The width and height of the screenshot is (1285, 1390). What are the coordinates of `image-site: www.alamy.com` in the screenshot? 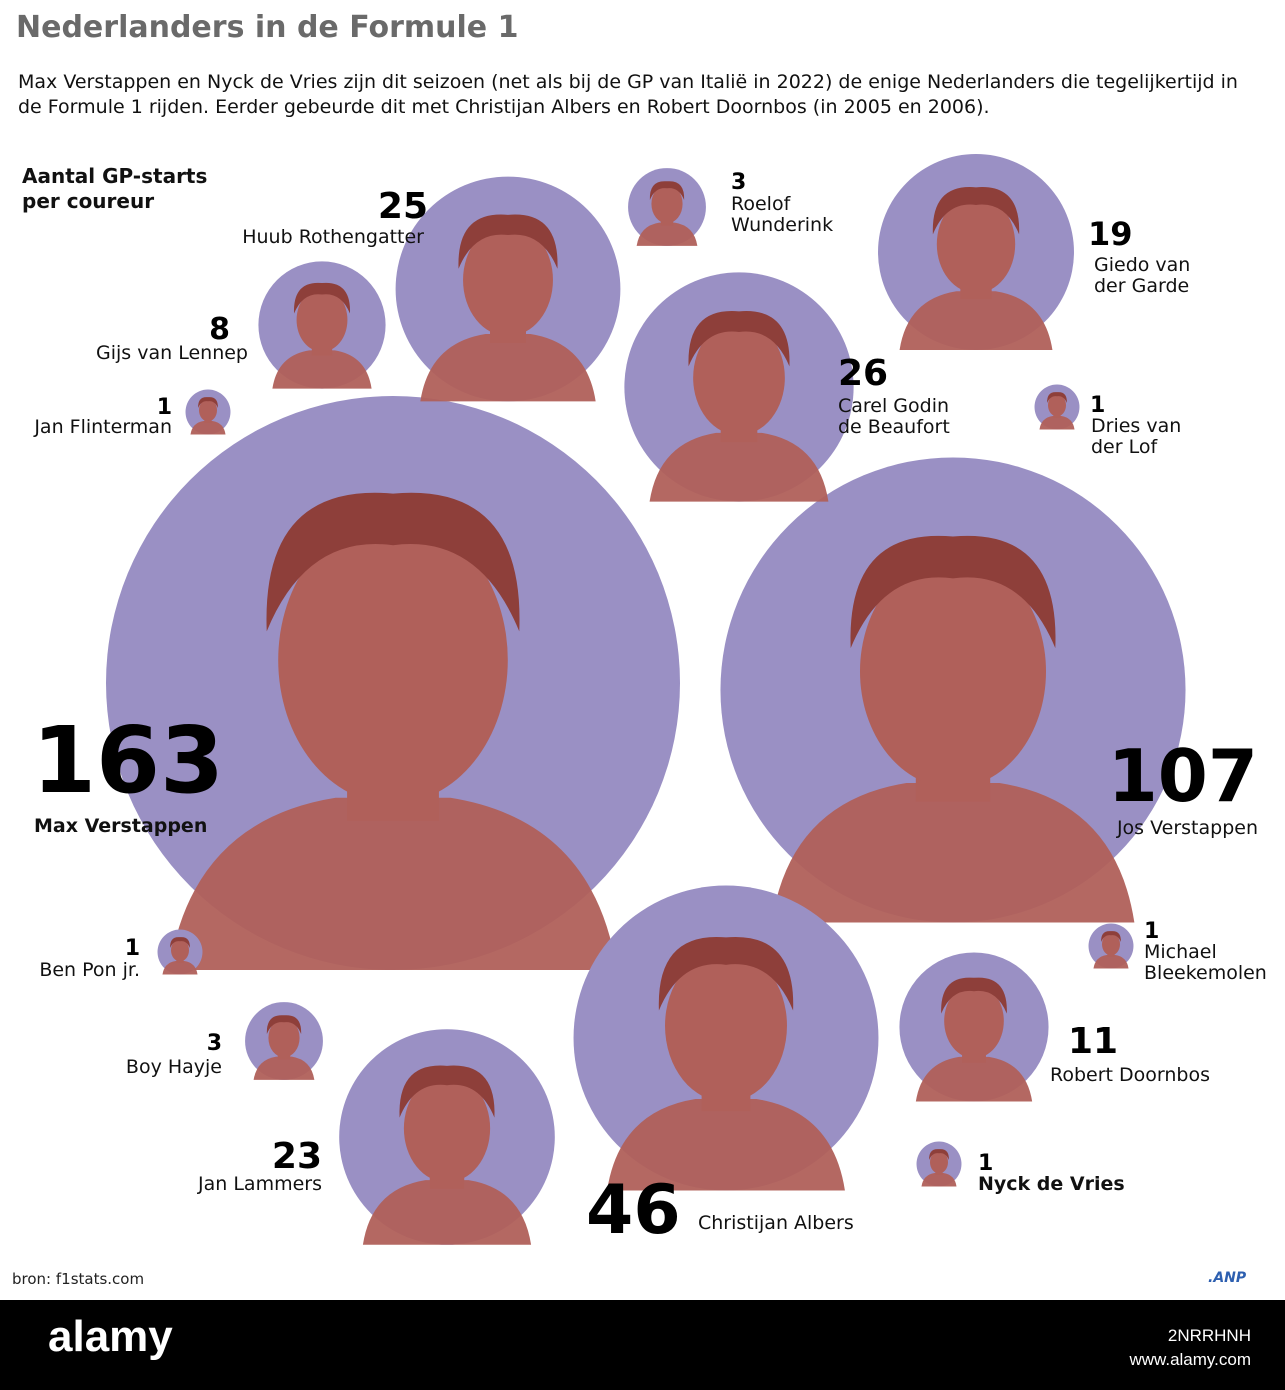 It's located at (1190, 1359).